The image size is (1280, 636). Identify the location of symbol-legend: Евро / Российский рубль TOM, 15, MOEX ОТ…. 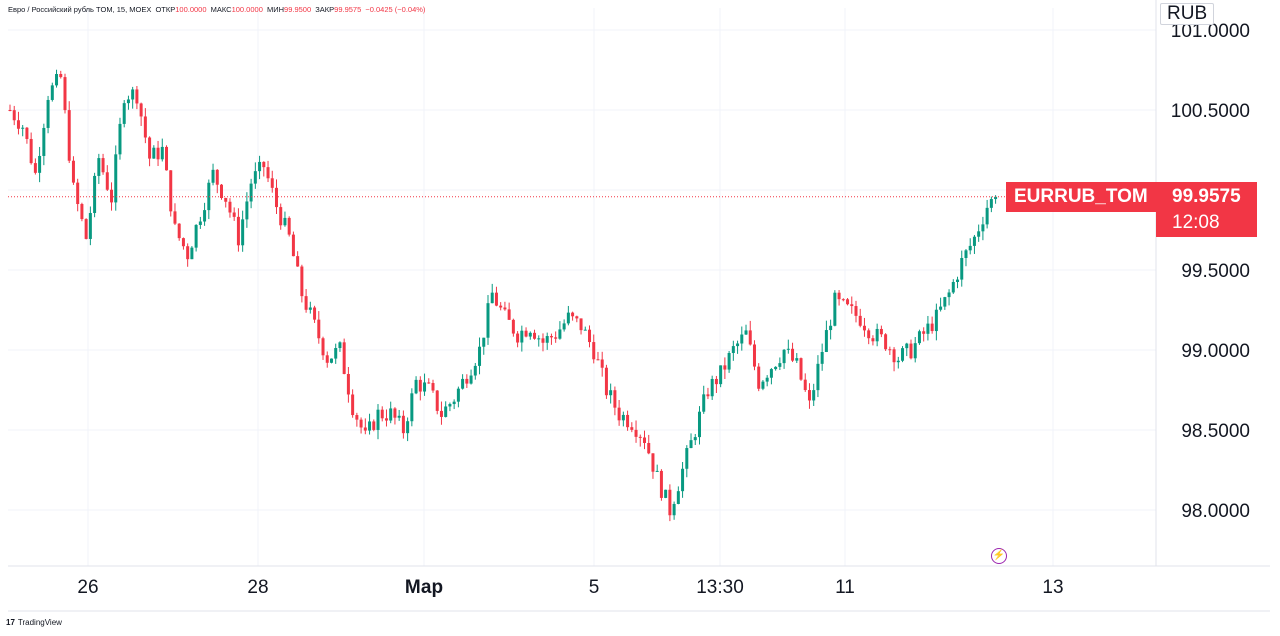
(216, 9).